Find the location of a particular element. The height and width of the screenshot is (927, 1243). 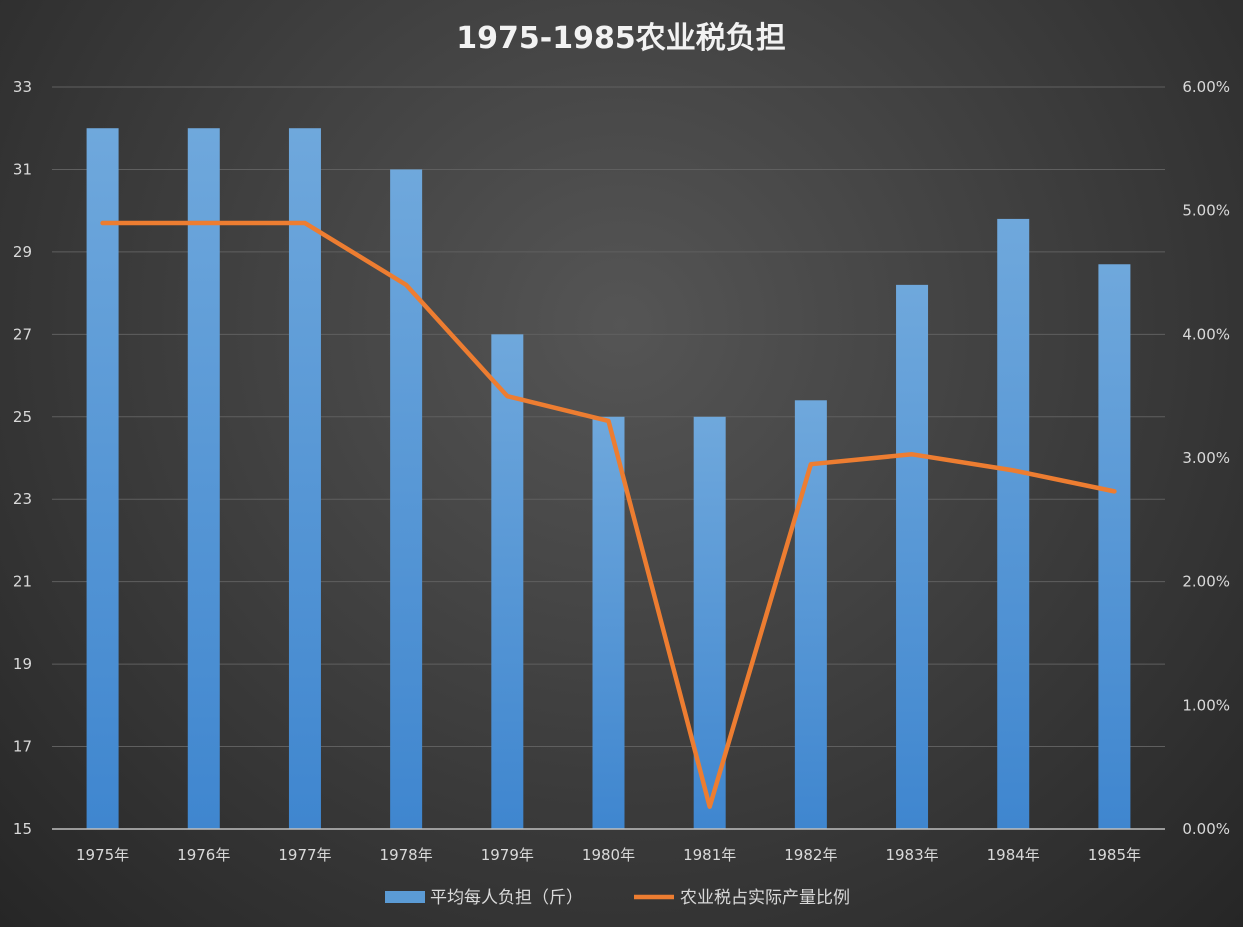

y-left-tick-label: 27 is located at coordinates (22, 334).